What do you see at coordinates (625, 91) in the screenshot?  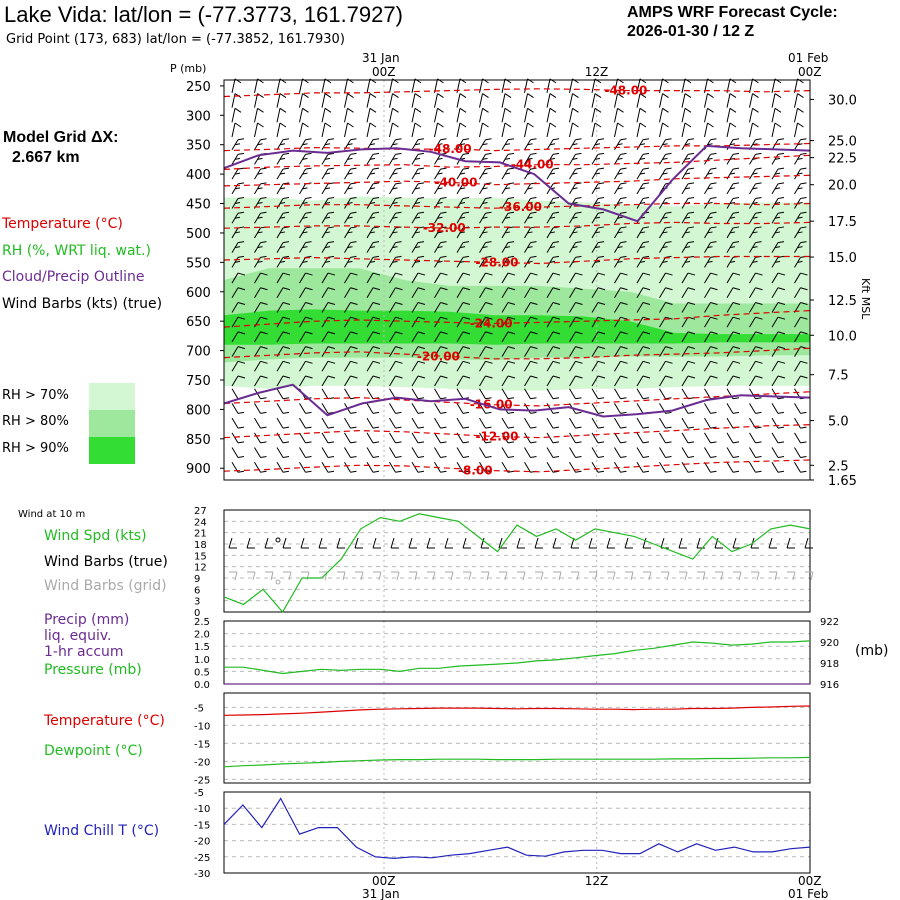 I see `isotherm-label: -48.00` at bounding box center [625, 91].